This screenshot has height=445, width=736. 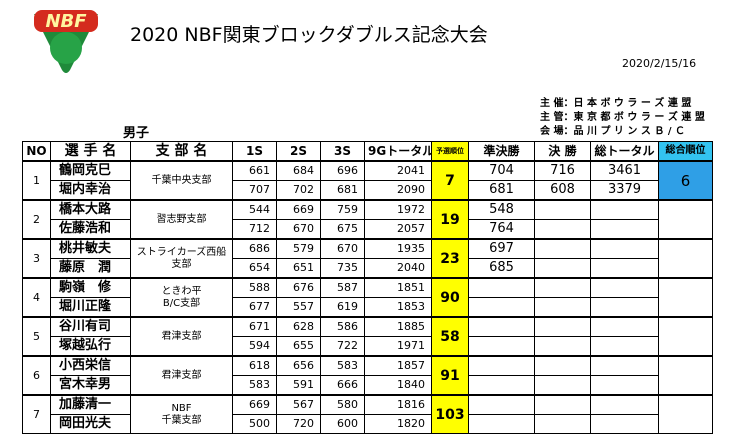 I want to click on team-no: 6, so click(x=36, y=375).